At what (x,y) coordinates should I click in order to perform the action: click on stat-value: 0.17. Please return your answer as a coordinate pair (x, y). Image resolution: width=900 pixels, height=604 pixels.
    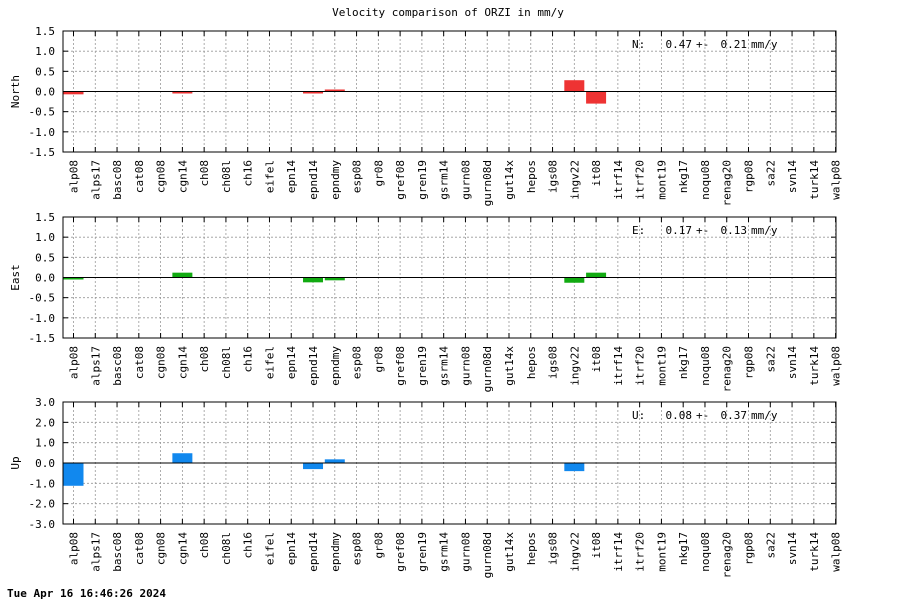
    Looking at the image, I should click on (679, 230).